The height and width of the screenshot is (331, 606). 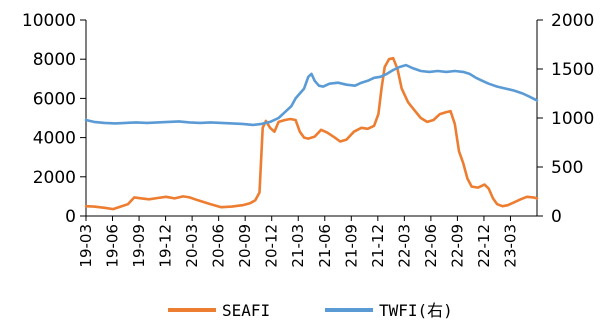 I want to click on x-tick-label: 20-06, so click(x=219, y=246).